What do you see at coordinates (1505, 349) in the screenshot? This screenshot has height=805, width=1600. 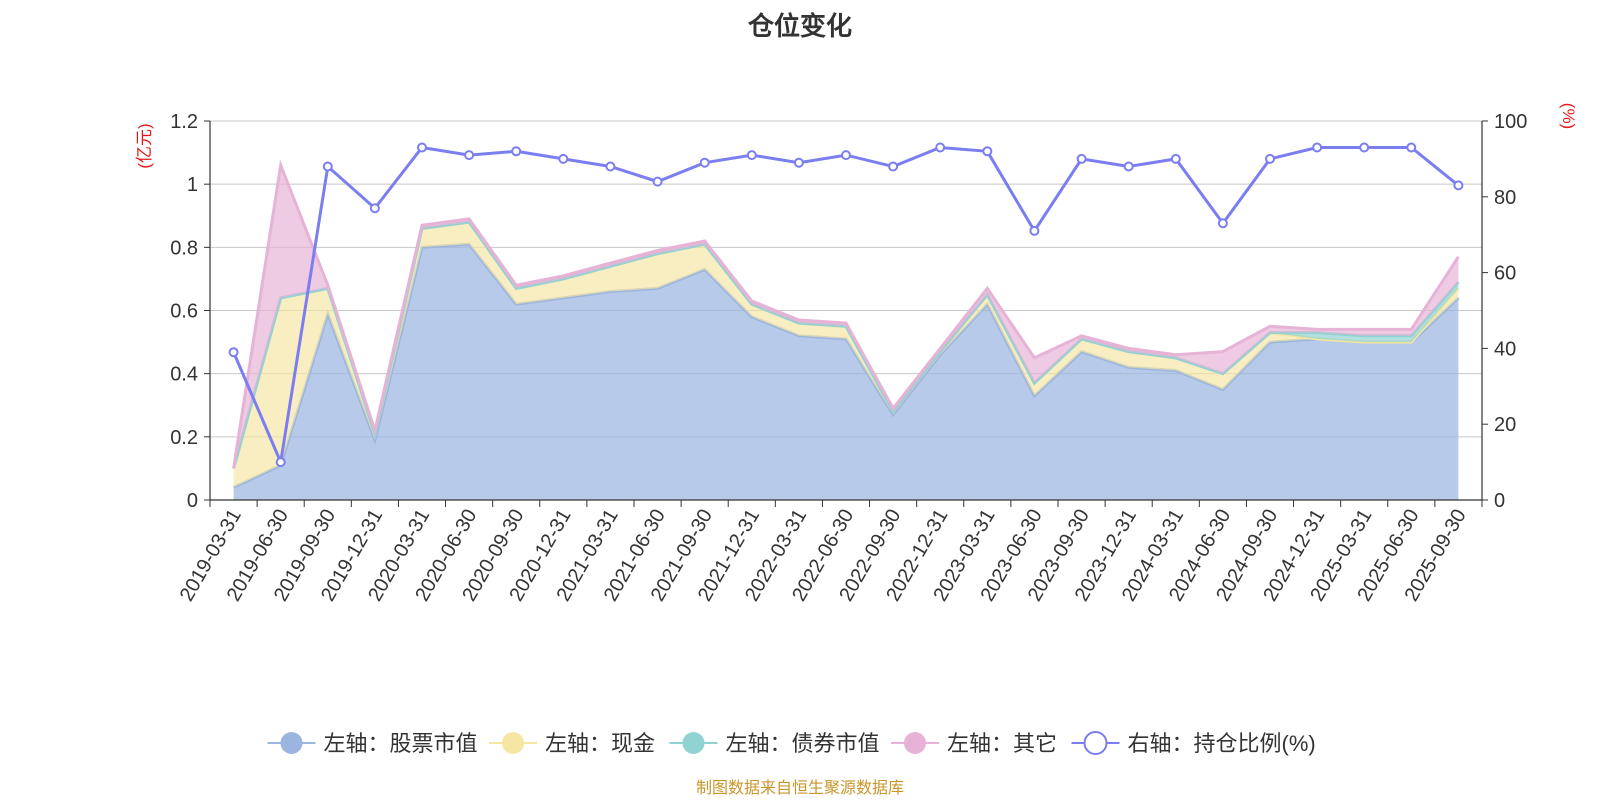 I see `right-axis-tick-label: 40` at bounding box center [1505, 349].